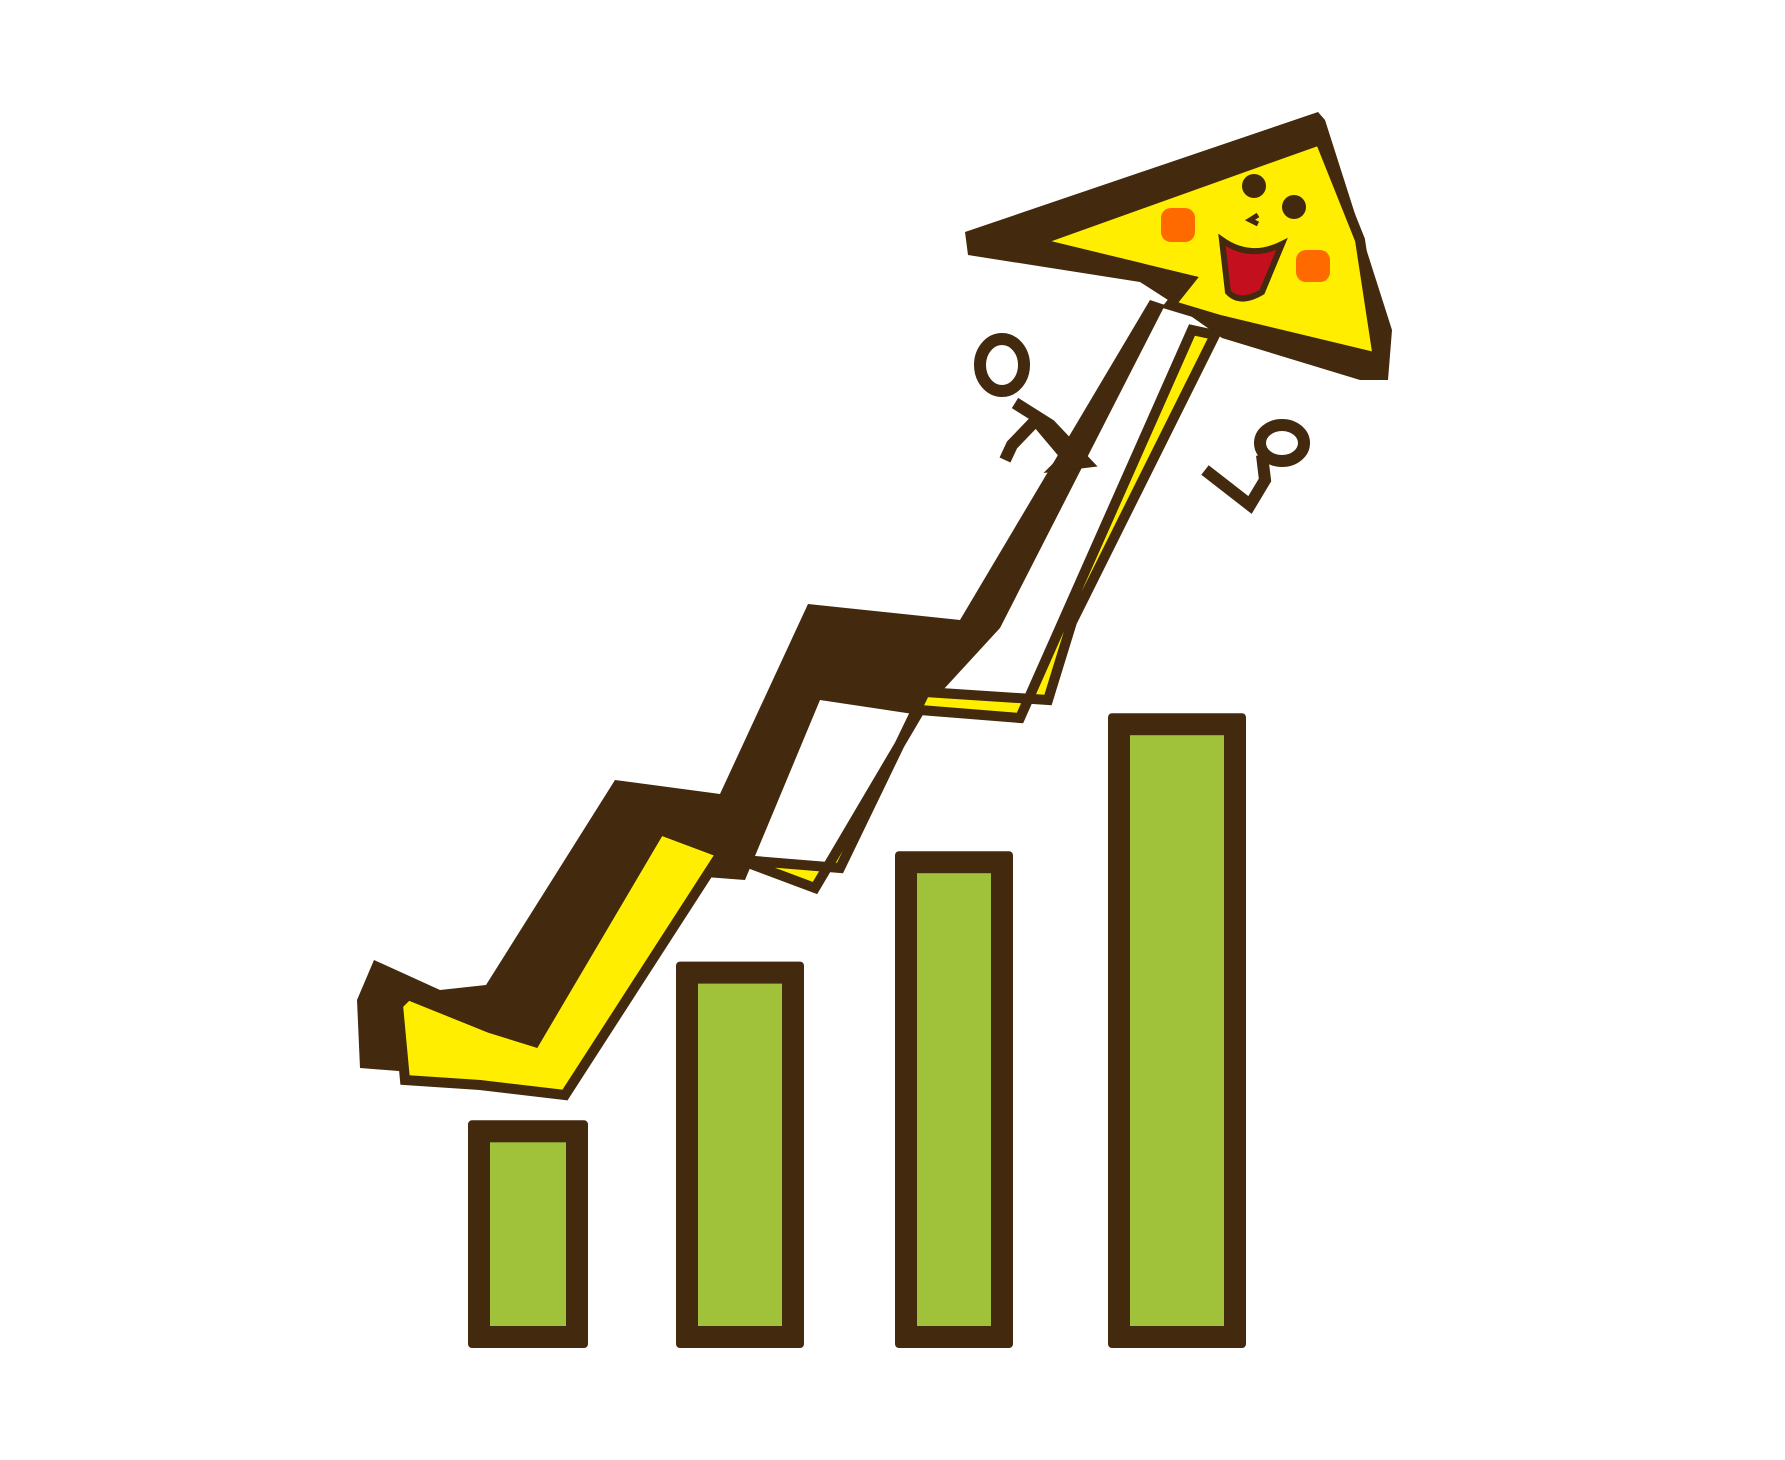 This screenshot has height=1460, width=1785. I want to click on left-hand-icon, so click(1036, 403).